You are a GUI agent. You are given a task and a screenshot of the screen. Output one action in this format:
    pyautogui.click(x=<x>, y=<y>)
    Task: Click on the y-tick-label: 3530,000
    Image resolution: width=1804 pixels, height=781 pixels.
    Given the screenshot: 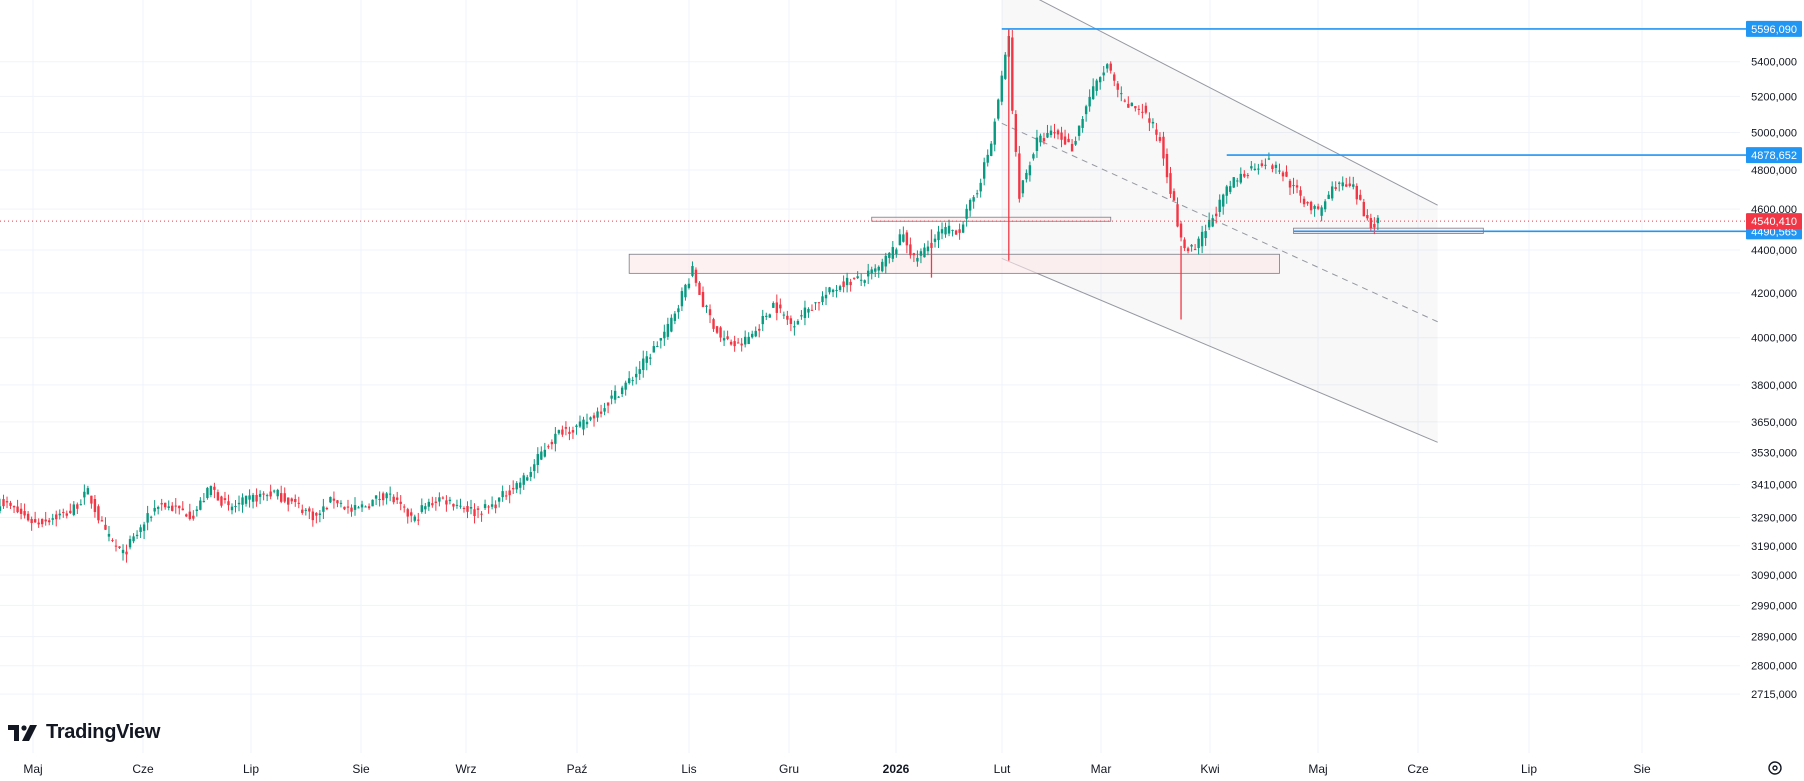 What is the action you would take?
    pyautogui.click(x=1774, y=454)
    